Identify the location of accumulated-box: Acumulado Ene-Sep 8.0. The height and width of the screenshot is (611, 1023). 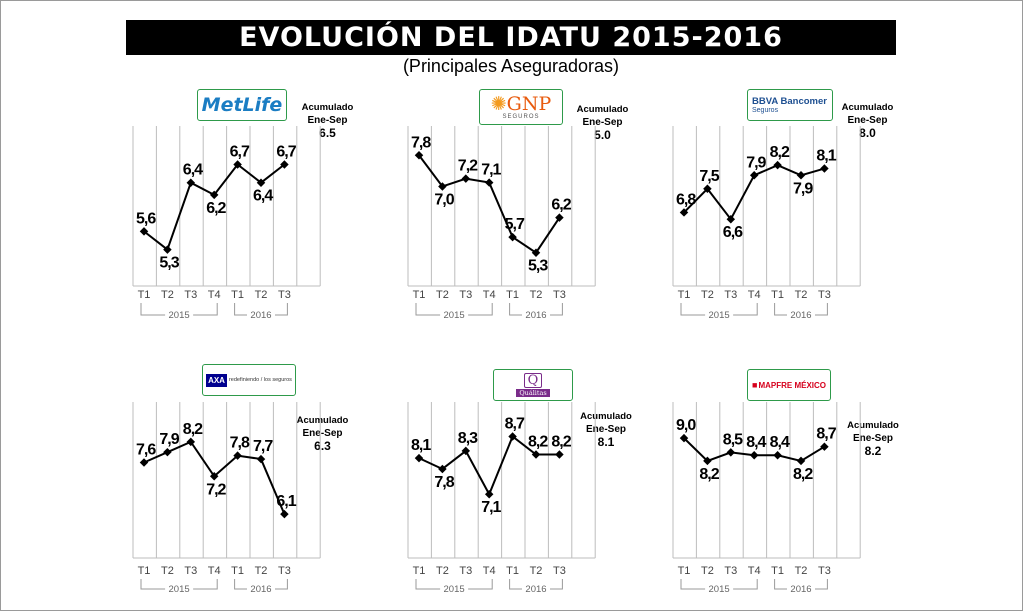
(867, 120).